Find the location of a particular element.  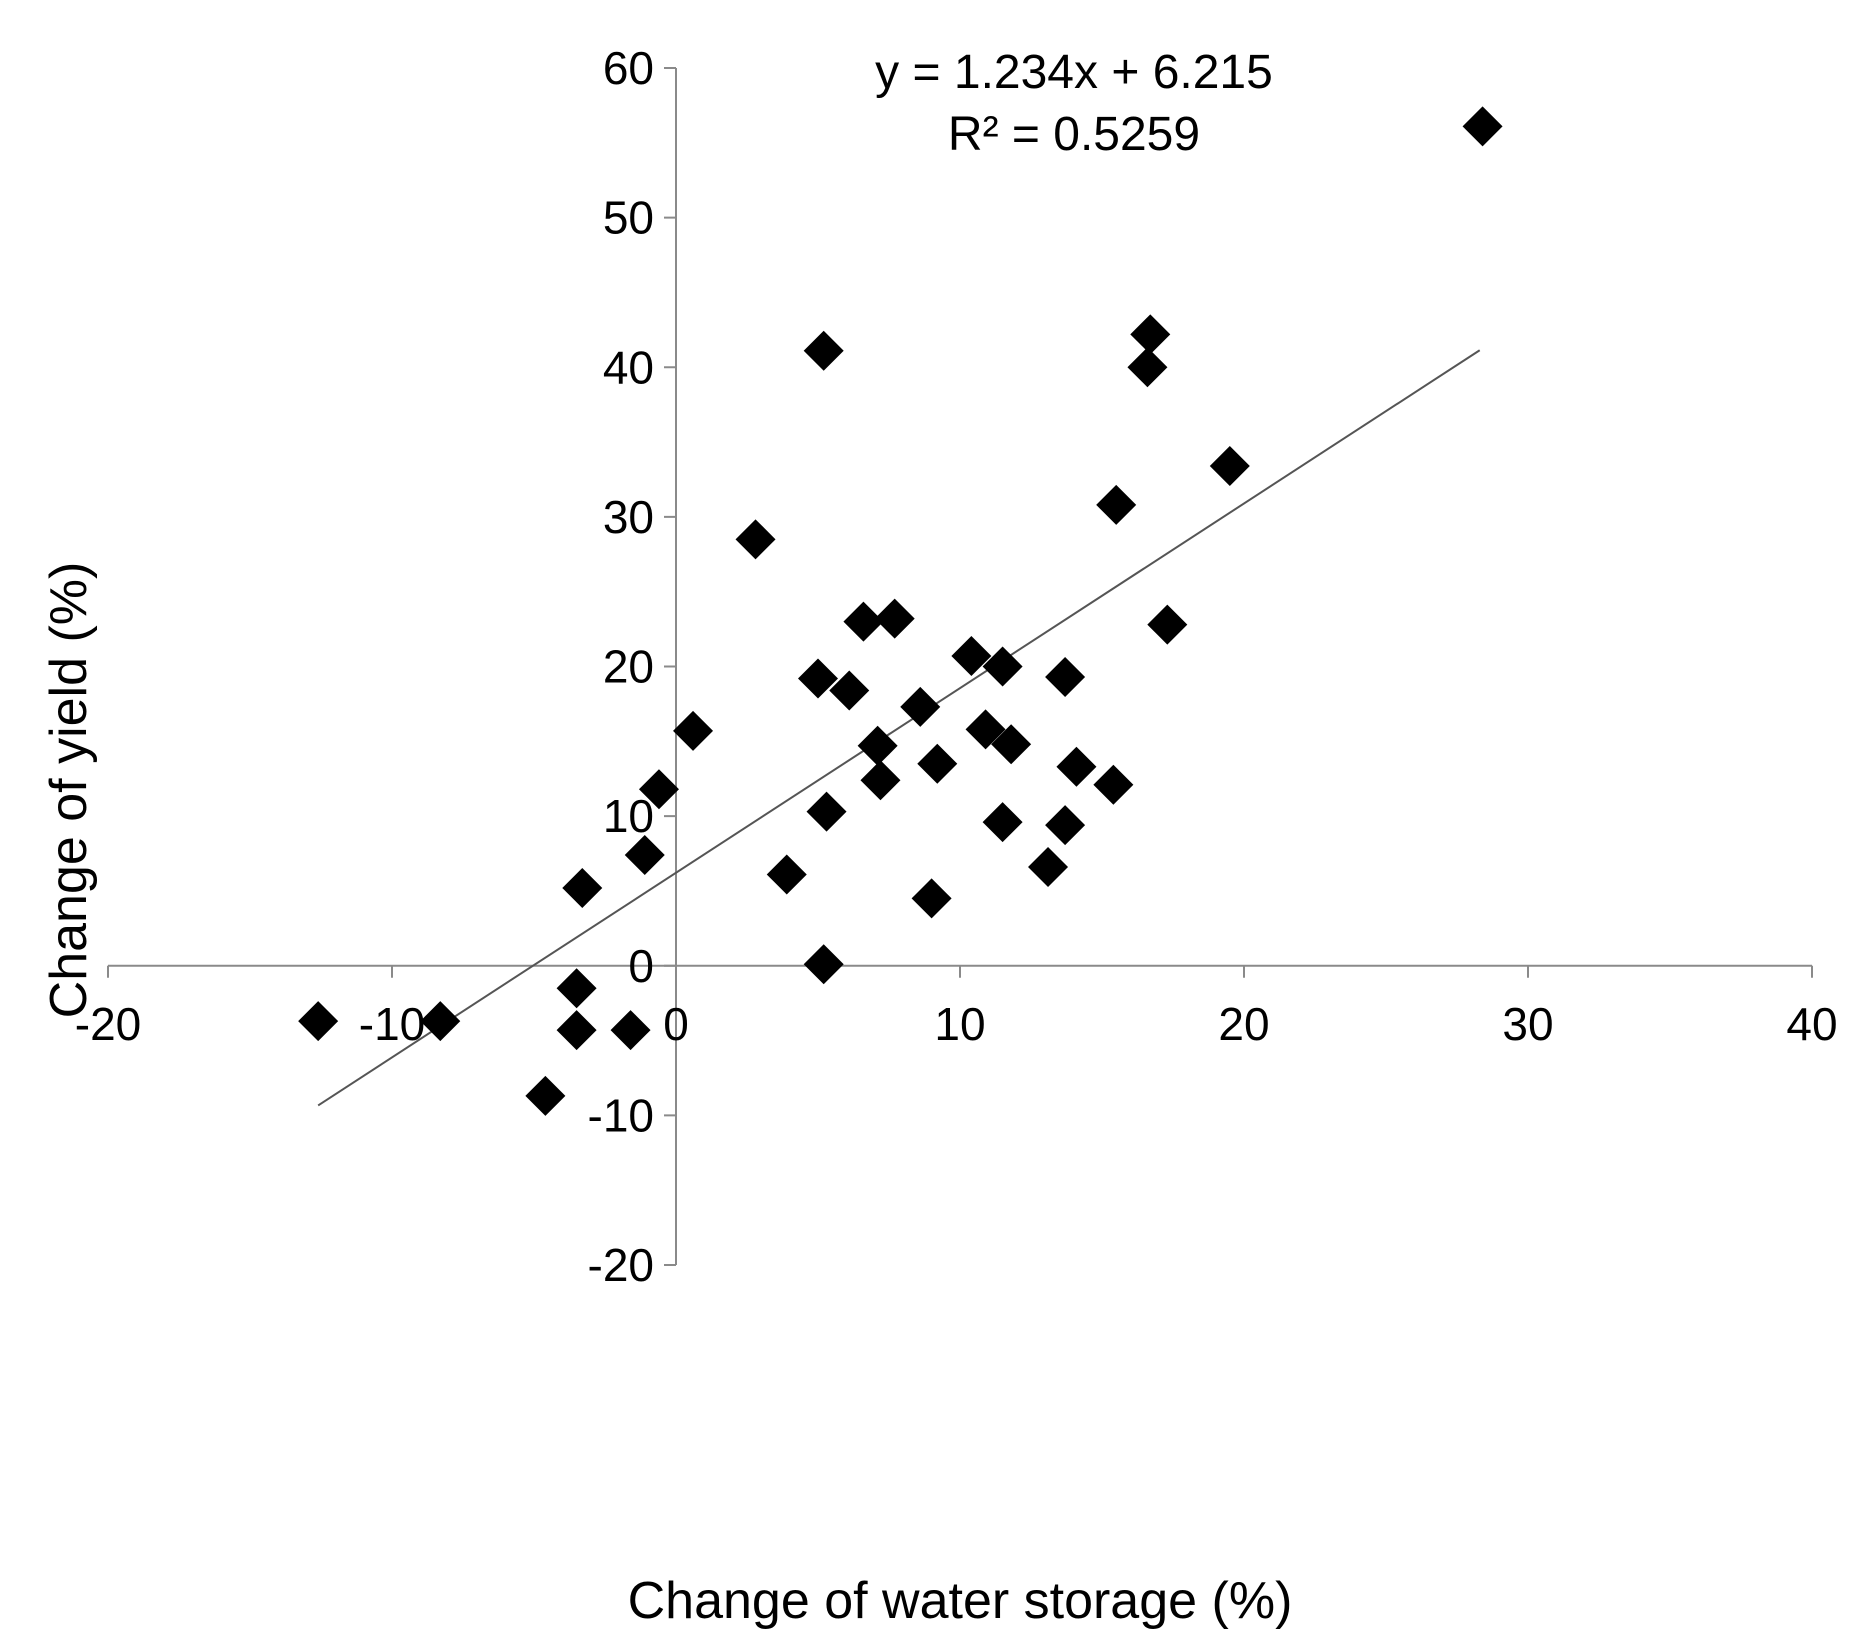

trendline-equation: y = 1.234x + 6.215 is located at coordinates (1074, 72).